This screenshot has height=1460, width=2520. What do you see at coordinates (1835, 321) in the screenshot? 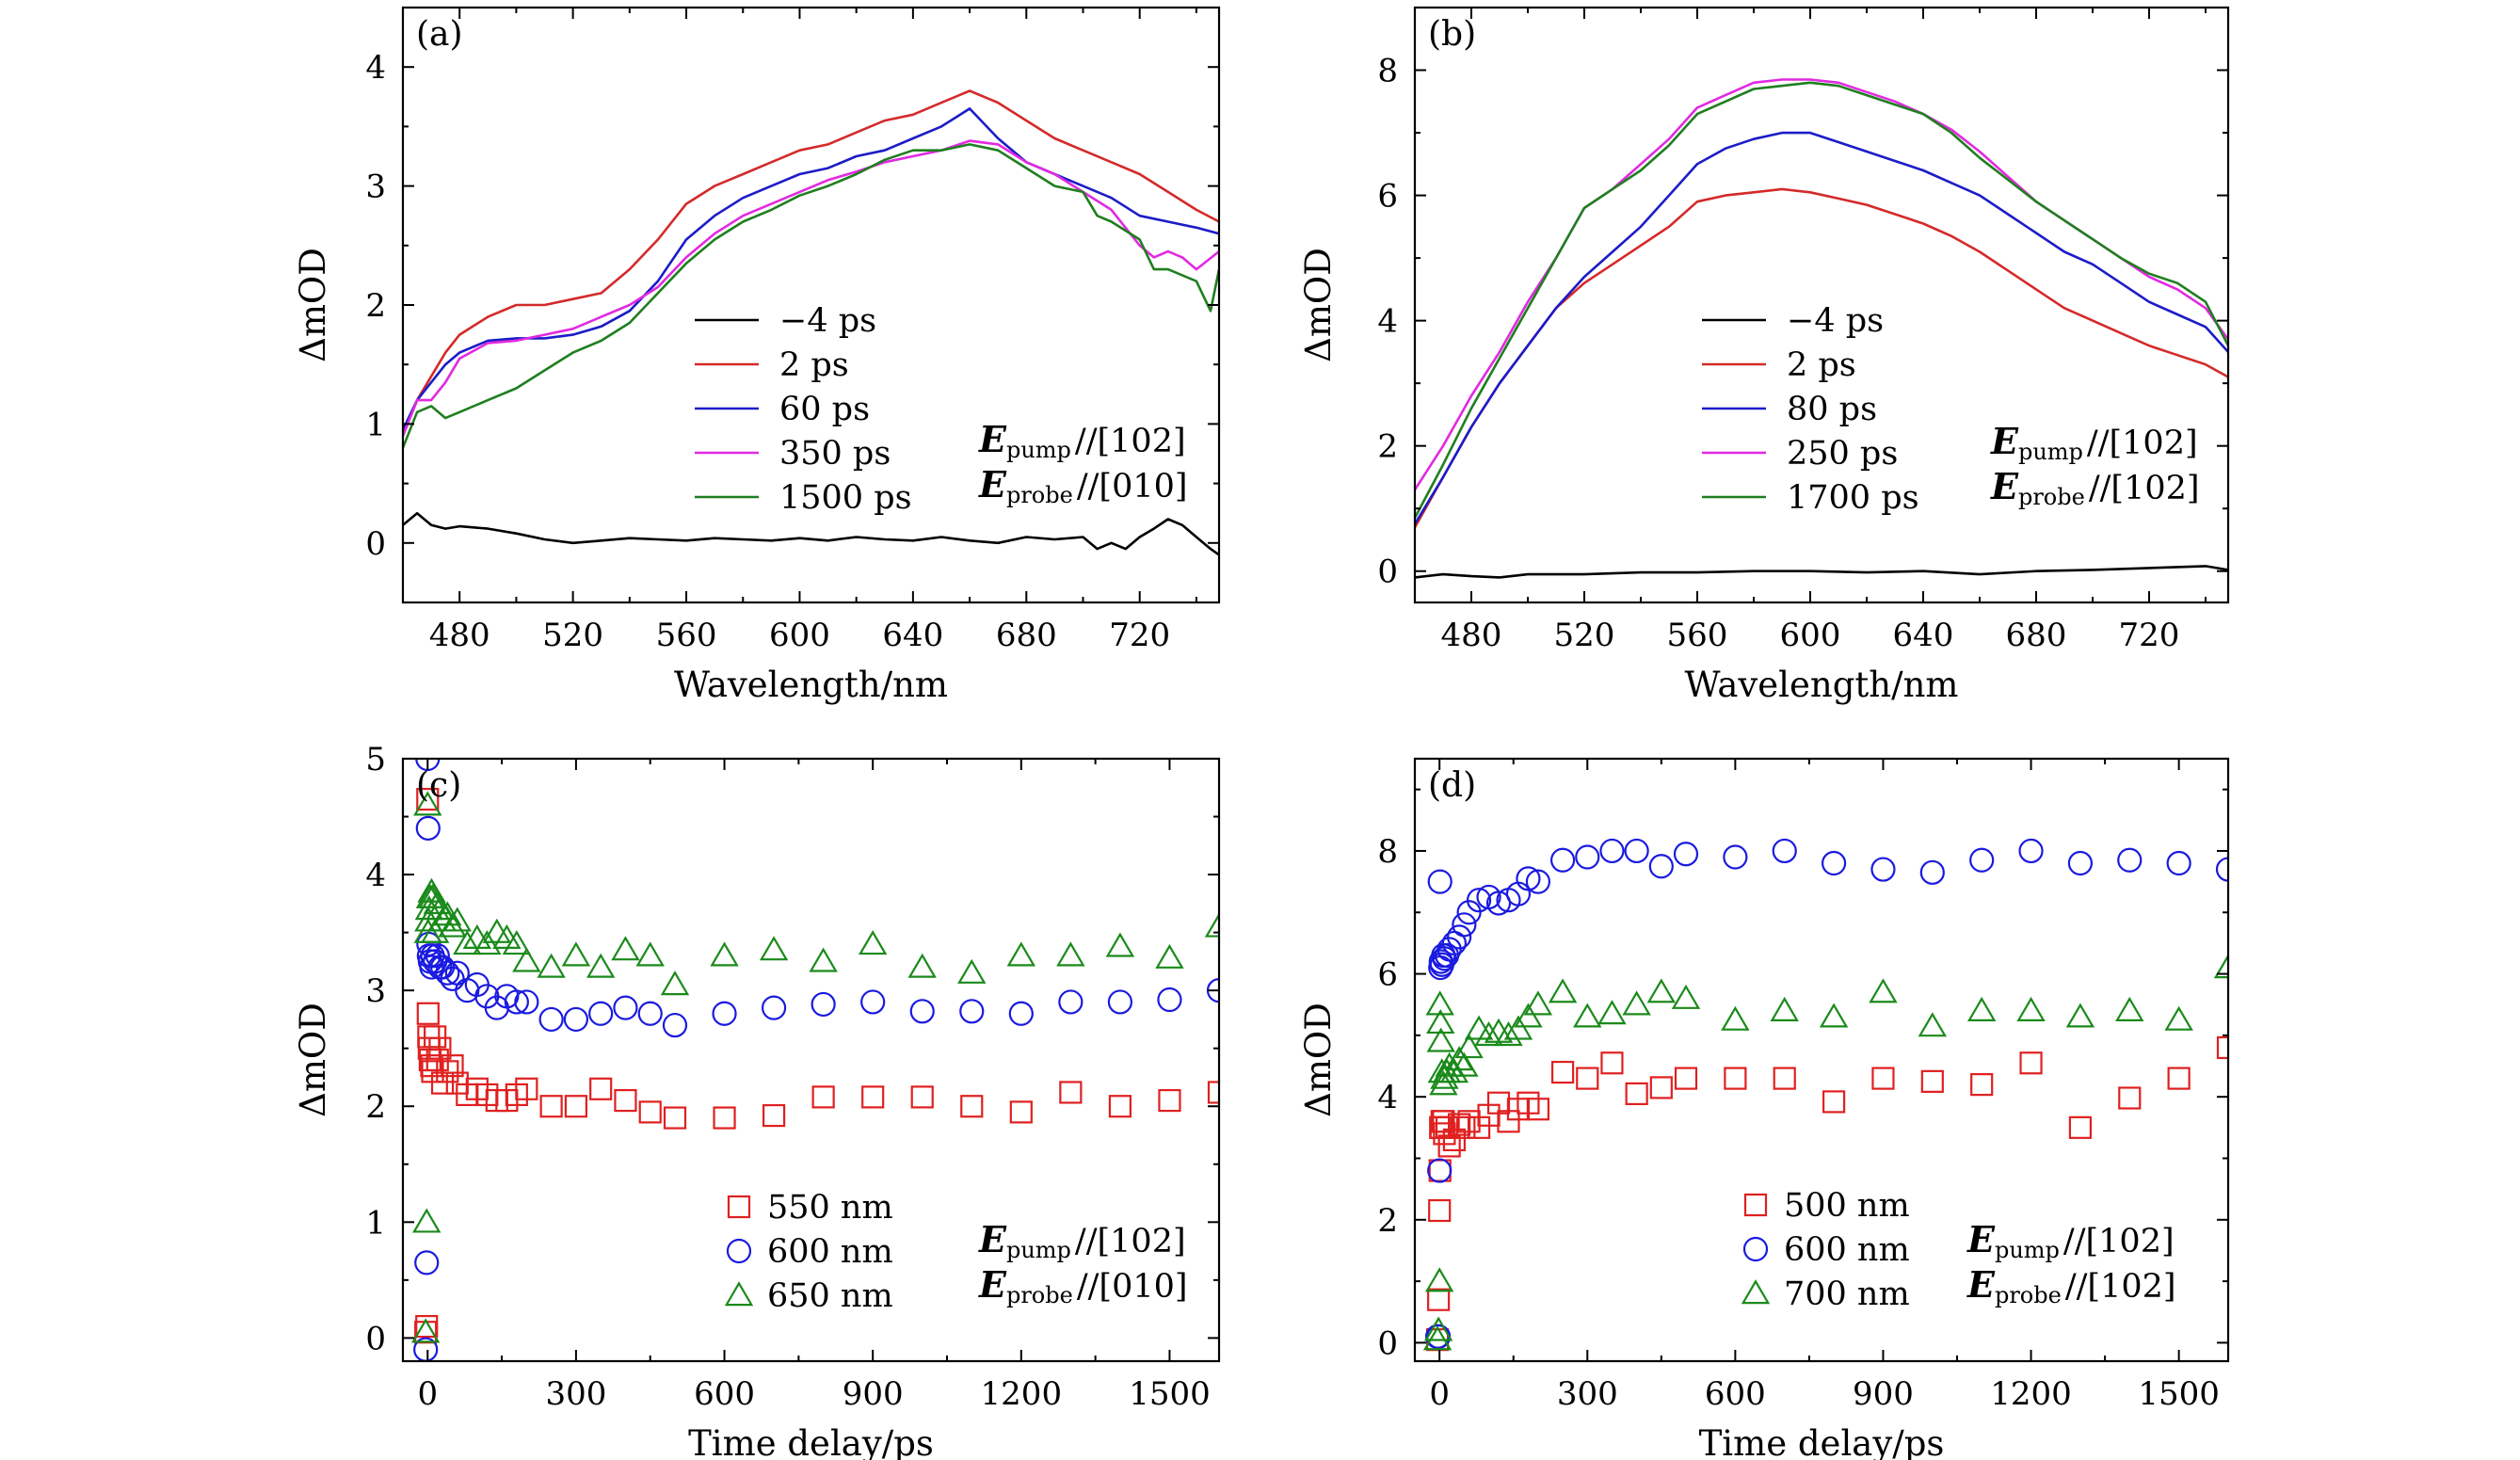
I see `legend-label-1: −4 ps` at bounding box center [1835, 321].